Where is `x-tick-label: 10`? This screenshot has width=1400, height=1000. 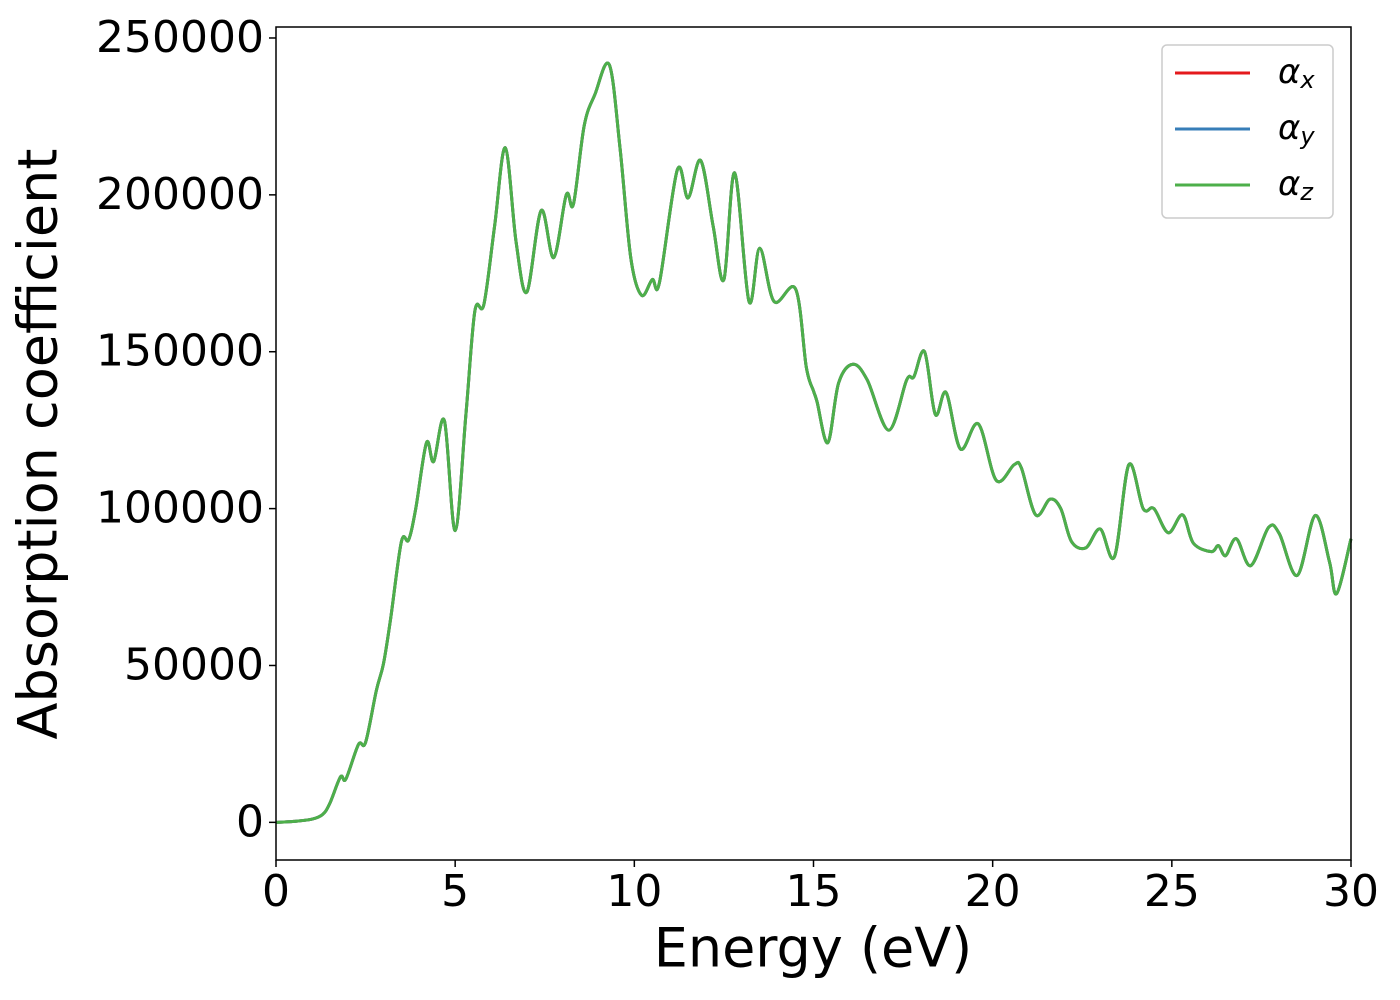 x-tick-label: 10 is located at coordinates (634, 891).